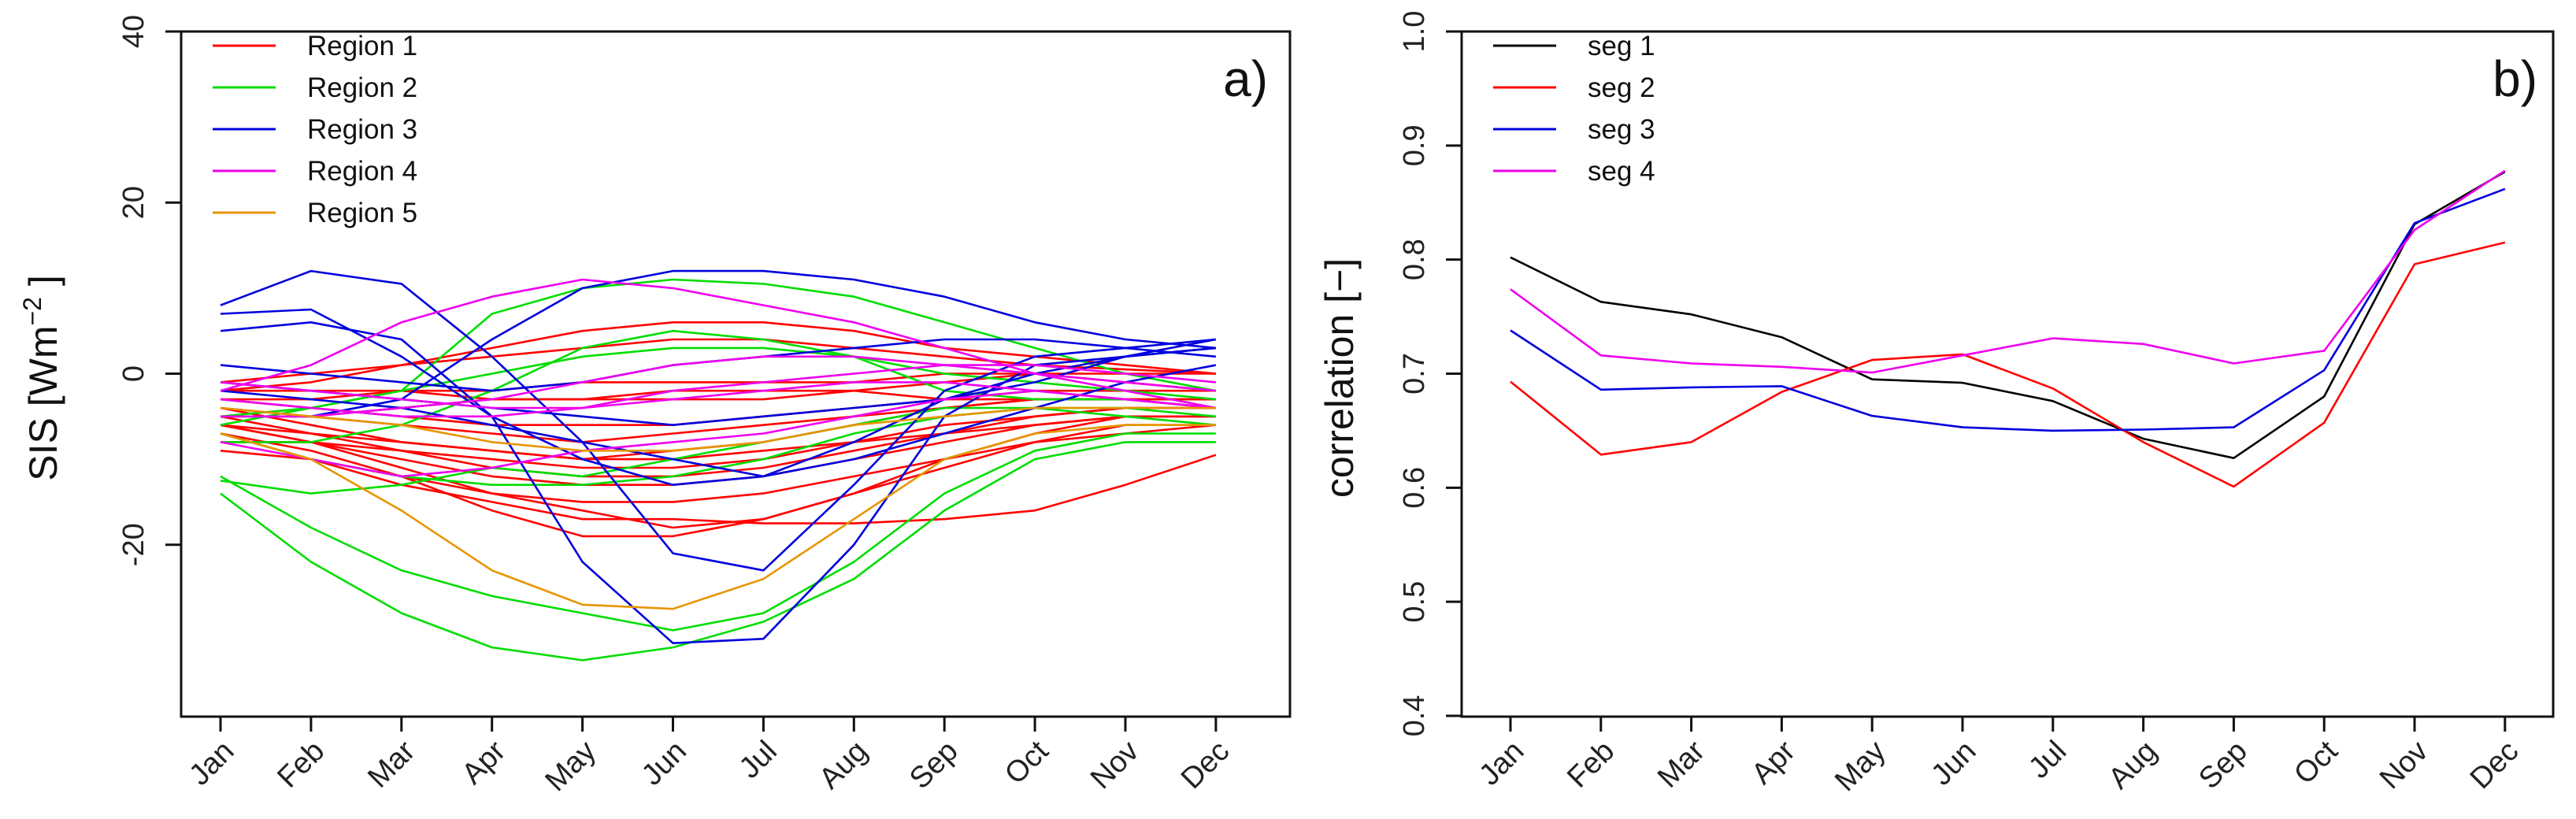 This screenshot has width=2576, height=819. Describe the element at coordinates (362, 213) in the screenshot. I see `legend-label: Region 5` at that location.